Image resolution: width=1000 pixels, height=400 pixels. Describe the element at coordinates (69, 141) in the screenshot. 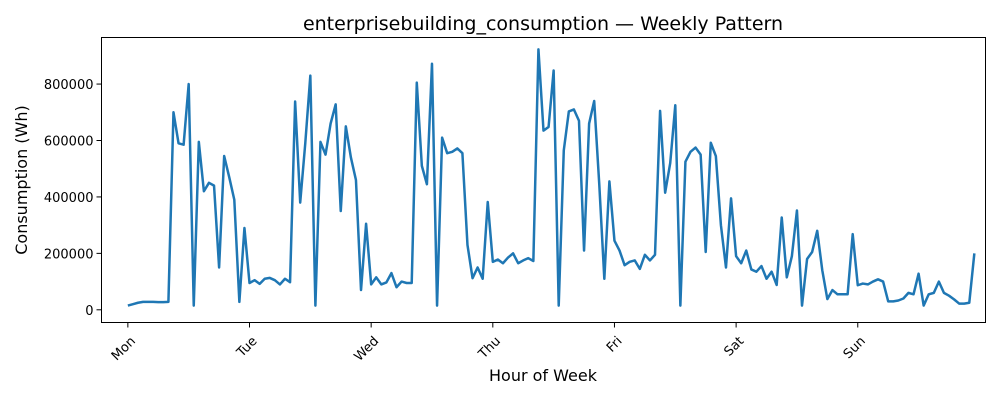

I see `y-tick-label: 600000` at that location.